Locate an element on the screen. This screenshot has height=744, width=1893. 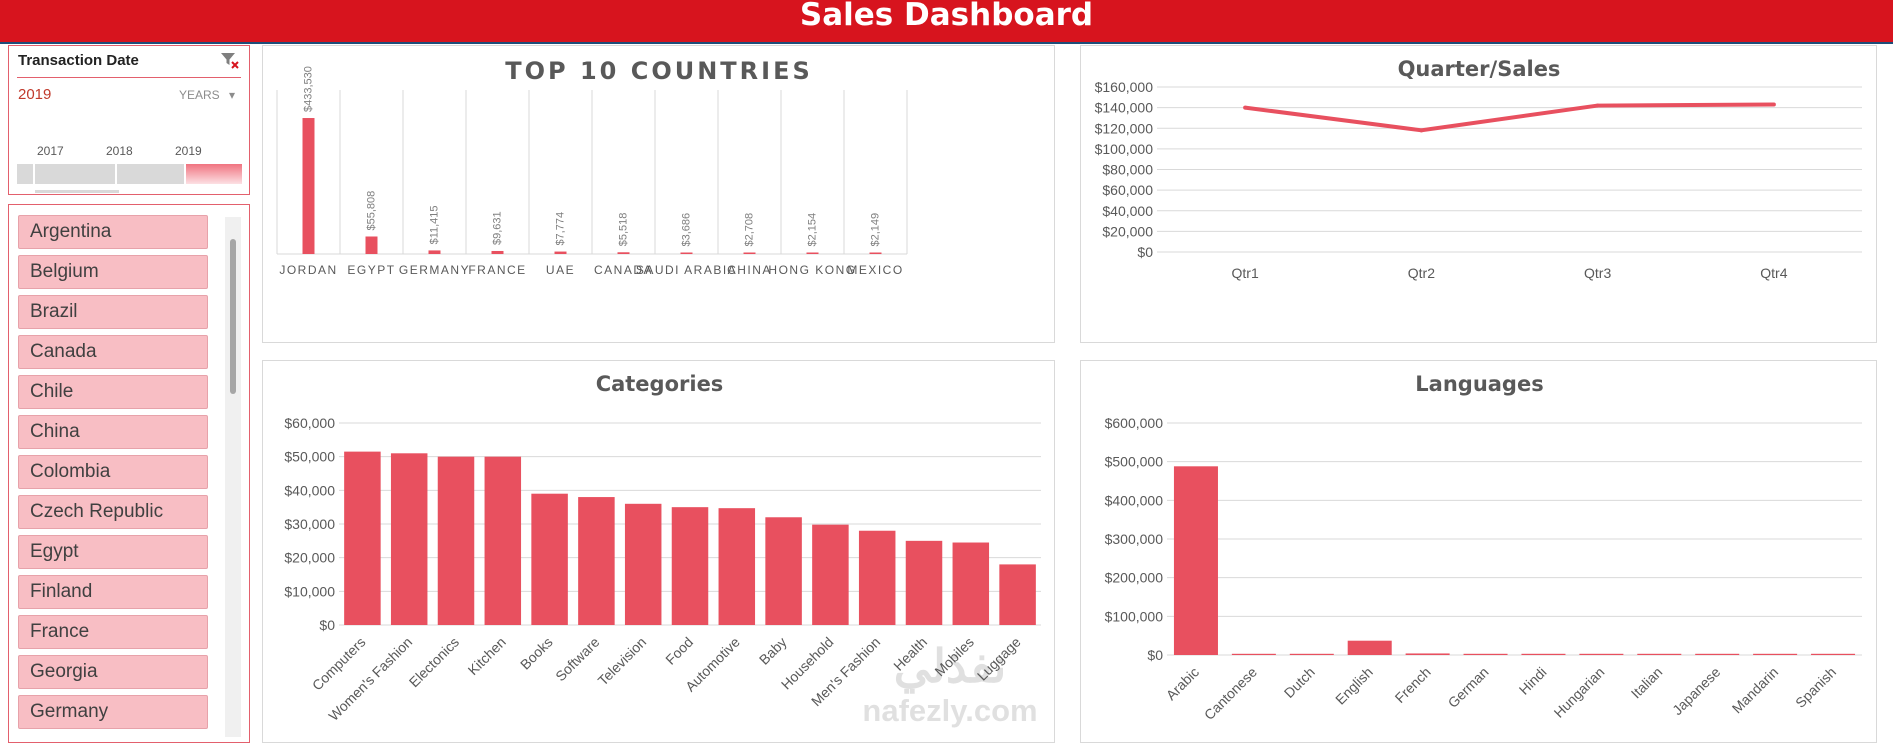
y-tick-label: $40,000 is located at coordinates (1127, 211).